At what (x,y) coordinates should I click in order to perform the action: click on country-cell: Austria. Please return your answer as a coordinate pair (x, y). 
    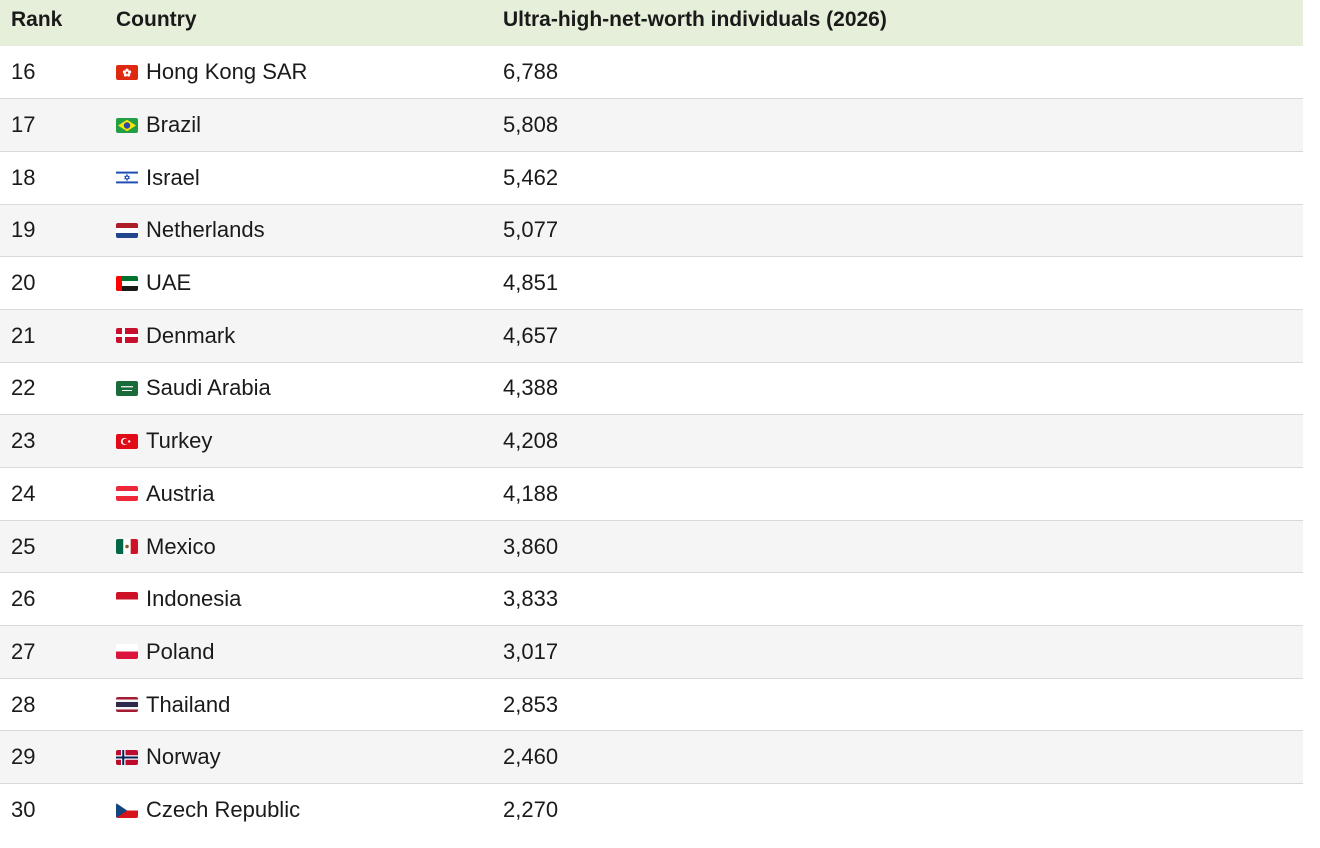
    Looking at the image, I should click on (297, 494).